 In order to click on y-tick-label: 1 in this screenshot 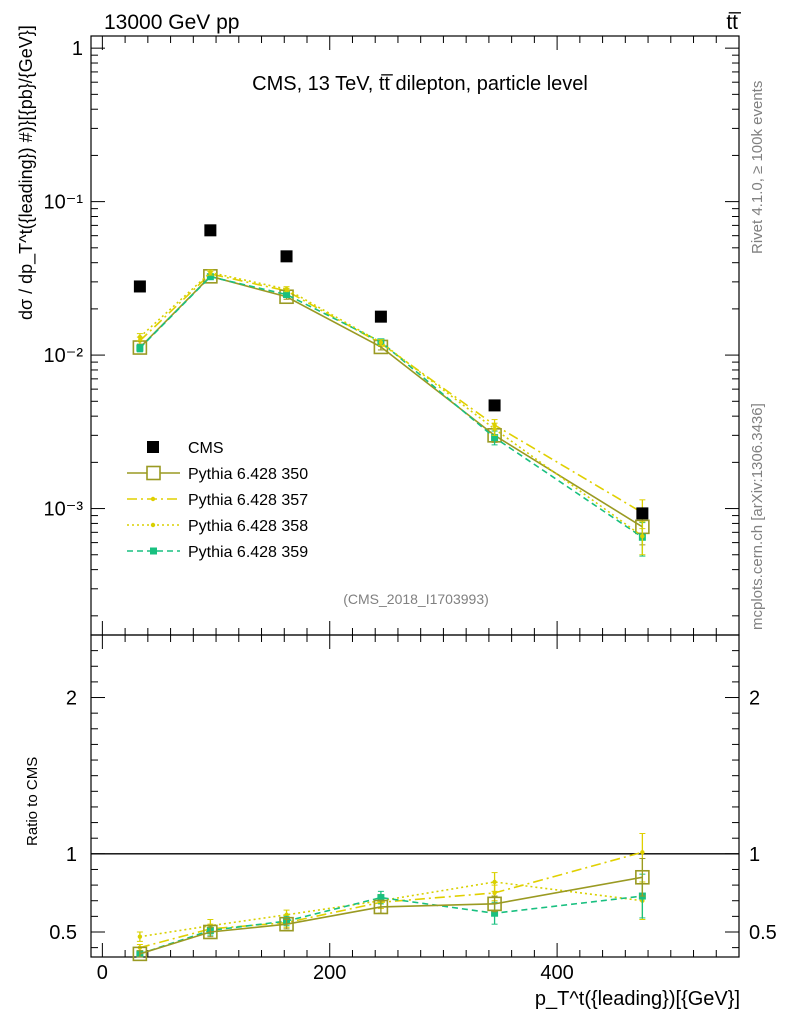, I will do `click(77, 49)`.